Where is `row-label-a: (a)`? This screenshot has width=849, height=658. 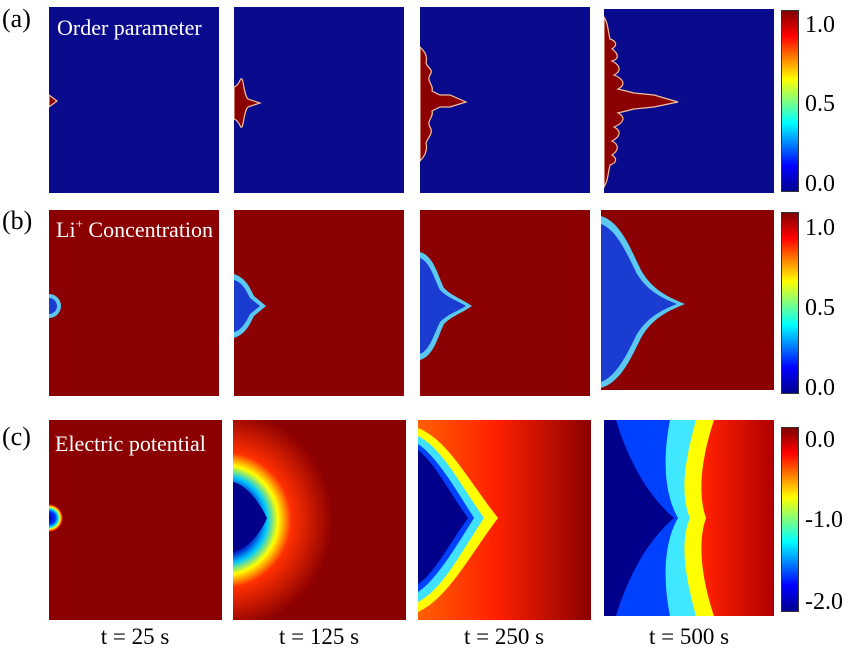 row-label-a: (a) is located at coordinates (16, 18).